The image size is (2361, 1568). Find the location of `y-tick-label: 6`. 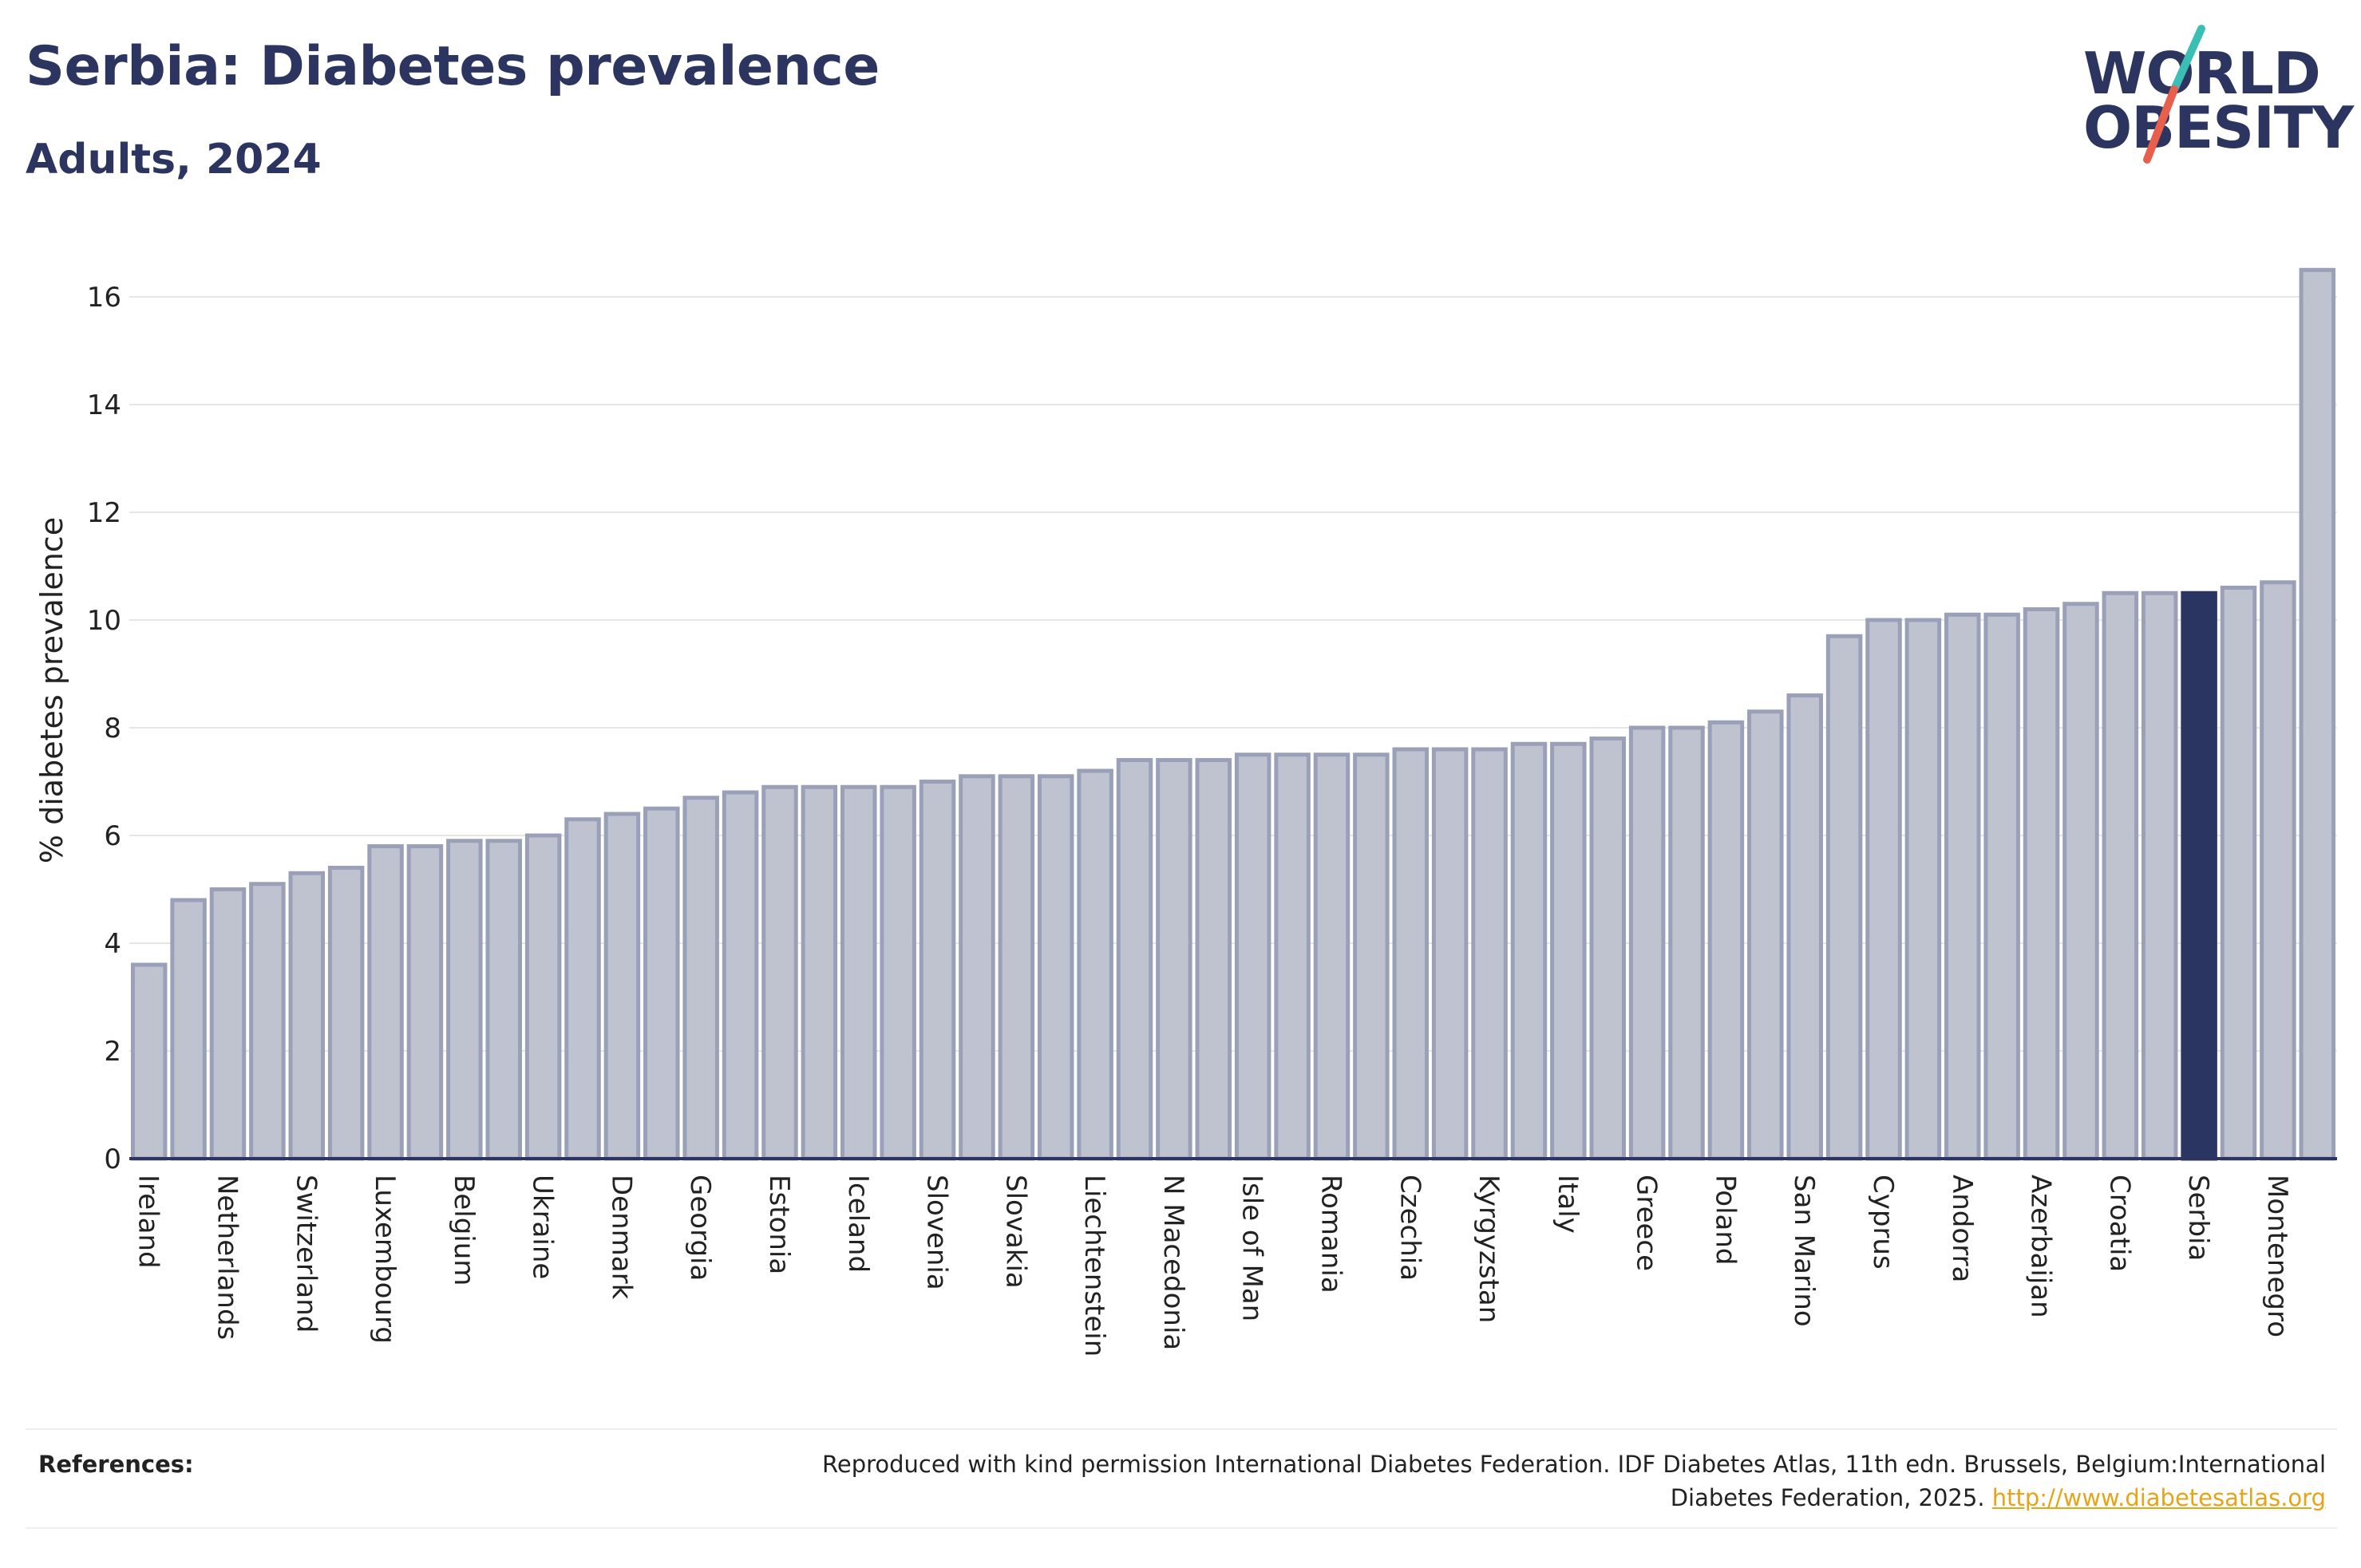

y-tick-label: 6 is located at coordinates (112, 836).